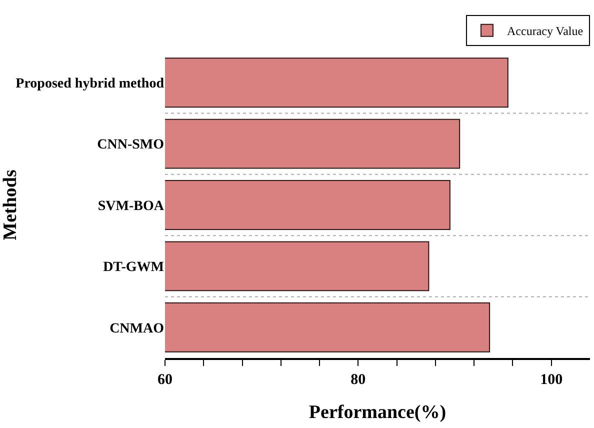 The width and height of the screenshot is (594, 428). I want to click on legend-label: Accuracy Value, so click(545, 31).